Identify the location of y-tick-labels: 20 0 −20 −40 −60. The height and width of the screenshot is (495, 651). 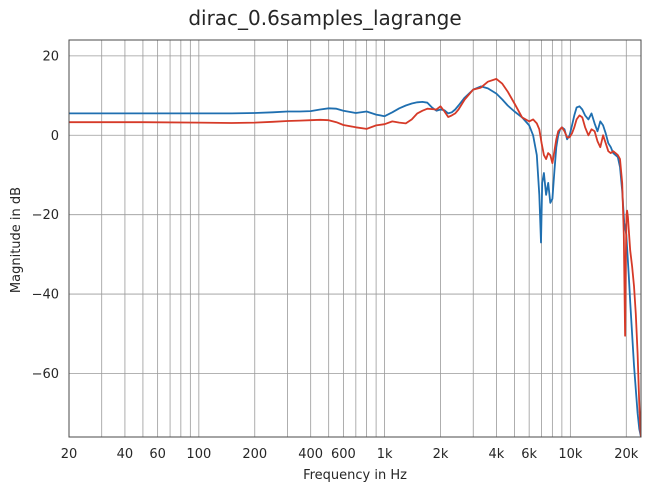
(45, 215).